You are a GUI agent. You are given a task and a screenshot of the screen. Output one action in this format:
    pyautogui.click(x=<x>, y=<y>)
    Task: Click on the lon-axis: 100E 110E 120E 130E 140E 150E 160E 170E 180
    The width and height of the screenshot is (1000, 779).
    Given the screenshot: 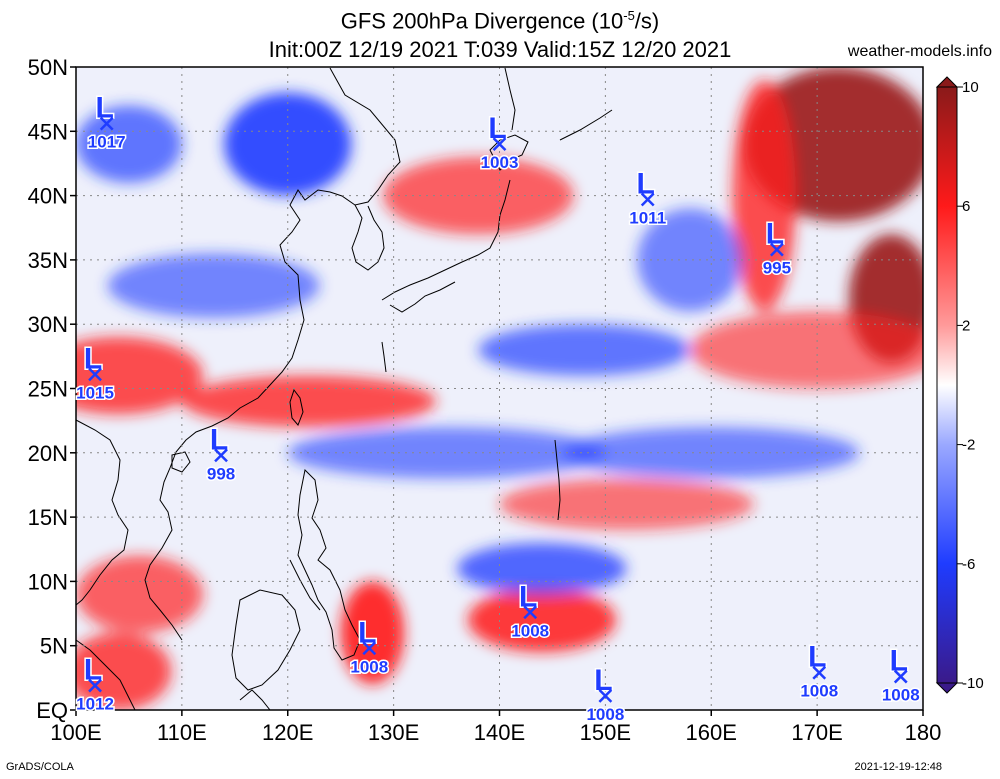 What is the action you would take?
    pyautogui.click(x=495, y=727)
    